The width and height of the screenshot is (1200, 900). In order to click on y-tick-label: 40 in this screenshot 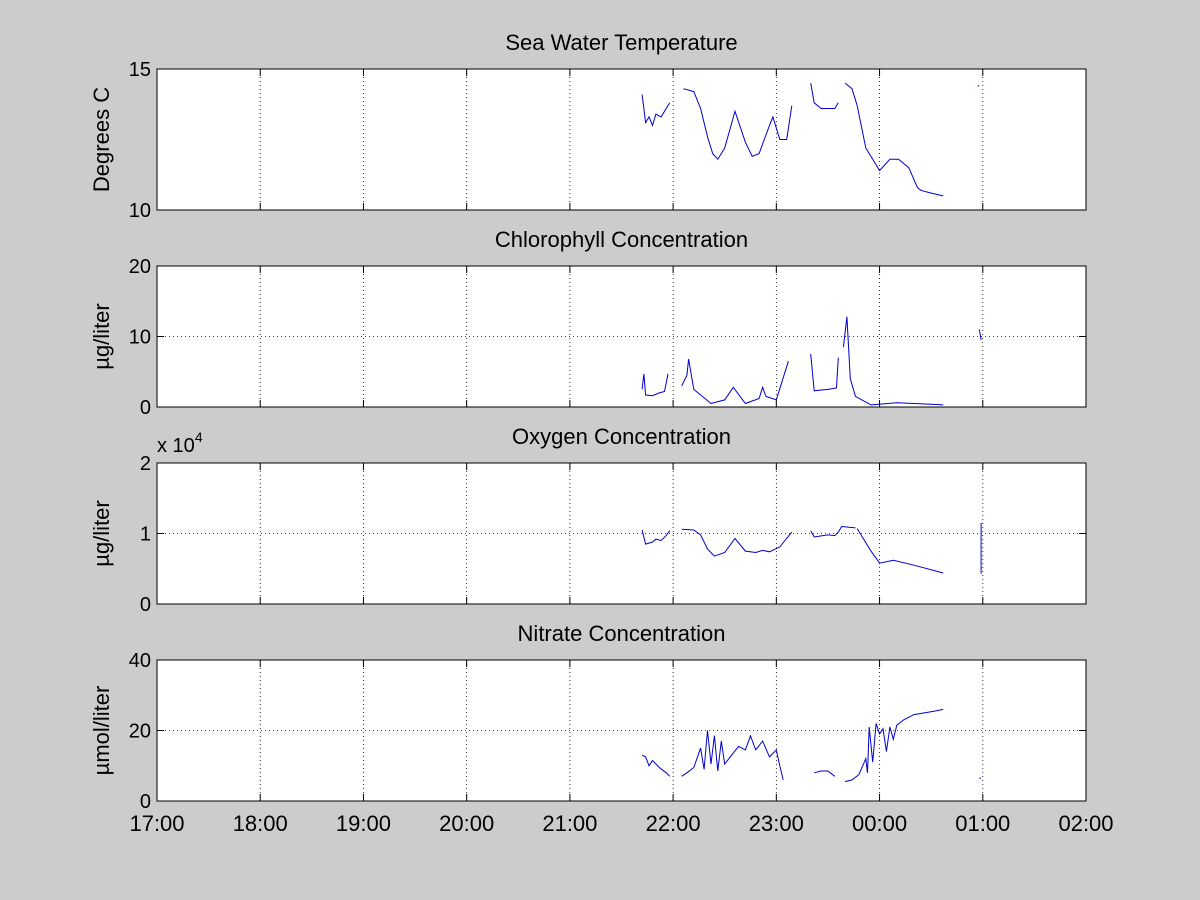, I will do `click(140, 661)`.